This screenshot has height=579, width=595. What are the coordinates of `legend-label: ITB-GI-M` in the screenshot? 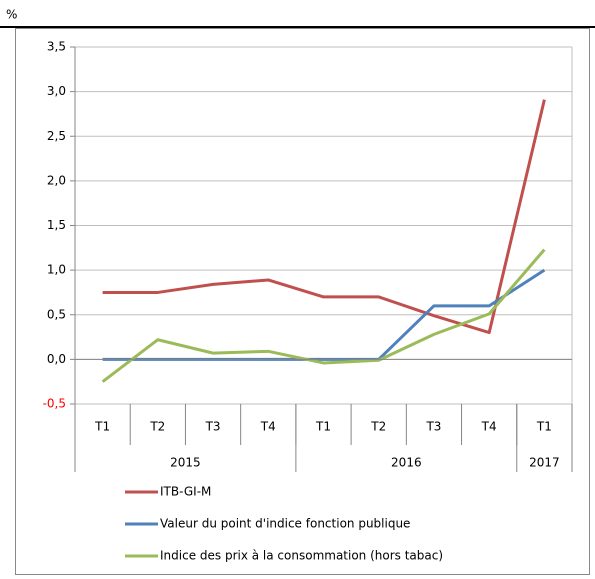 It's located at (185, 492).